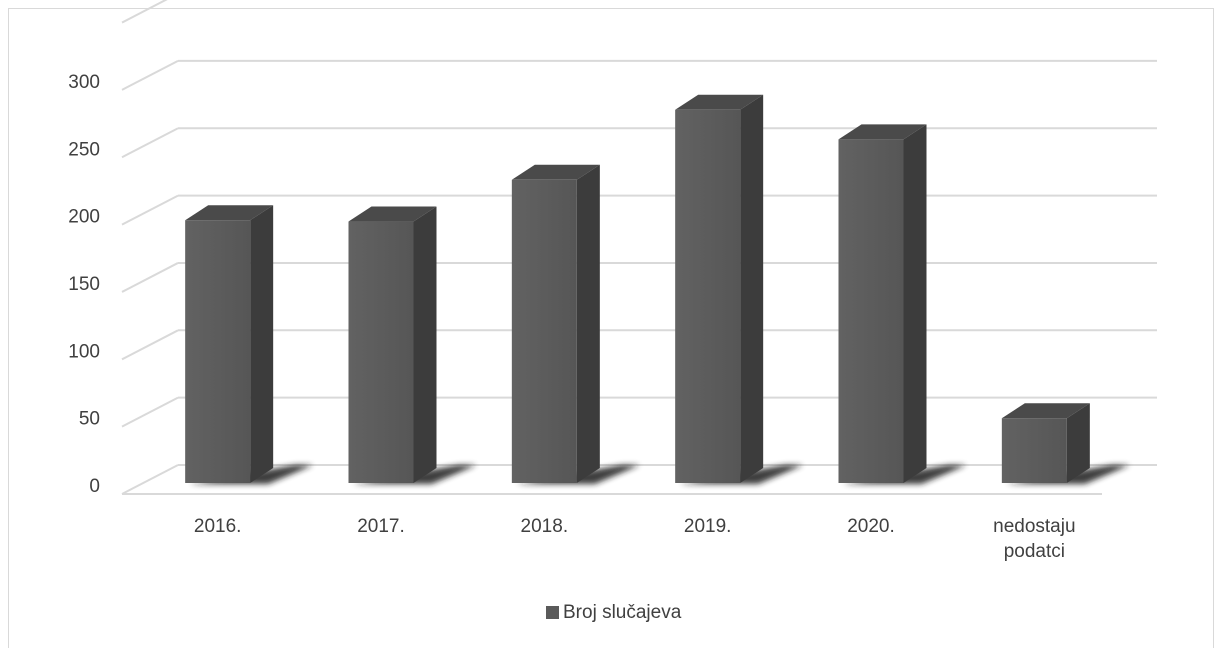 This screenshot has width=1223, height=648. I want to click on bar-shadows, so click(659, 474).